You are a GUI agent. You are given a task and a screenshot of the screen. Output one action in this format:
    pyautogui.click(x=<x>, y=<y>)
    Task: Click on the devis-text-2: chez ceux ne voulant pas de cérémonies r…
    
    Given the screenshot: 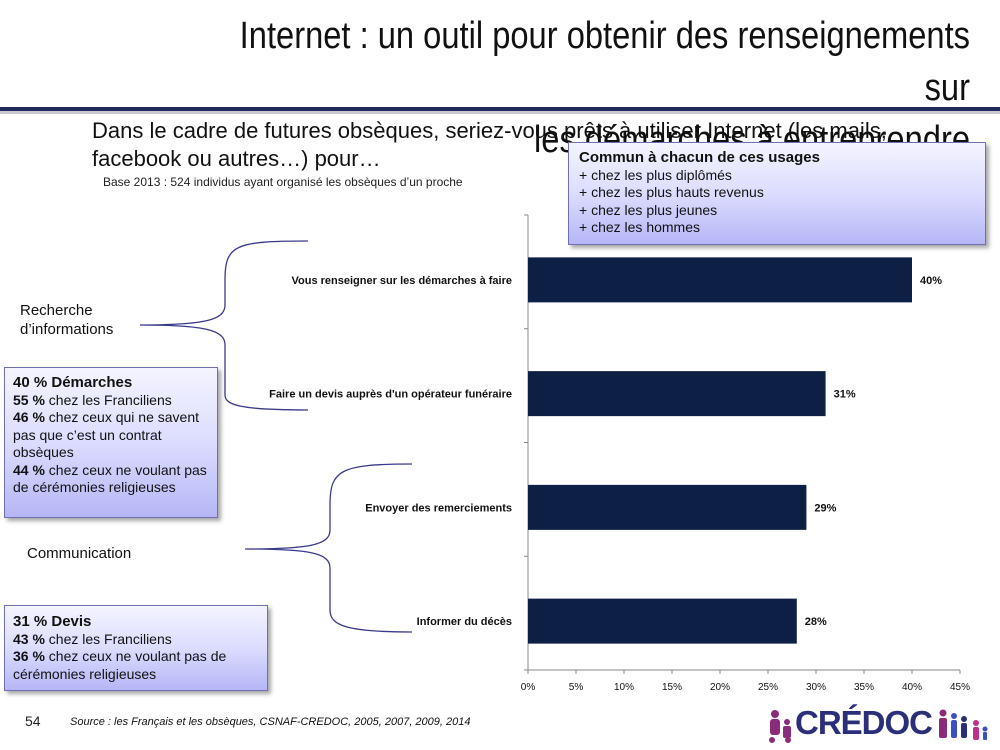 What is the action you would take?
    pyautogui.click(x=120, y=665)
    